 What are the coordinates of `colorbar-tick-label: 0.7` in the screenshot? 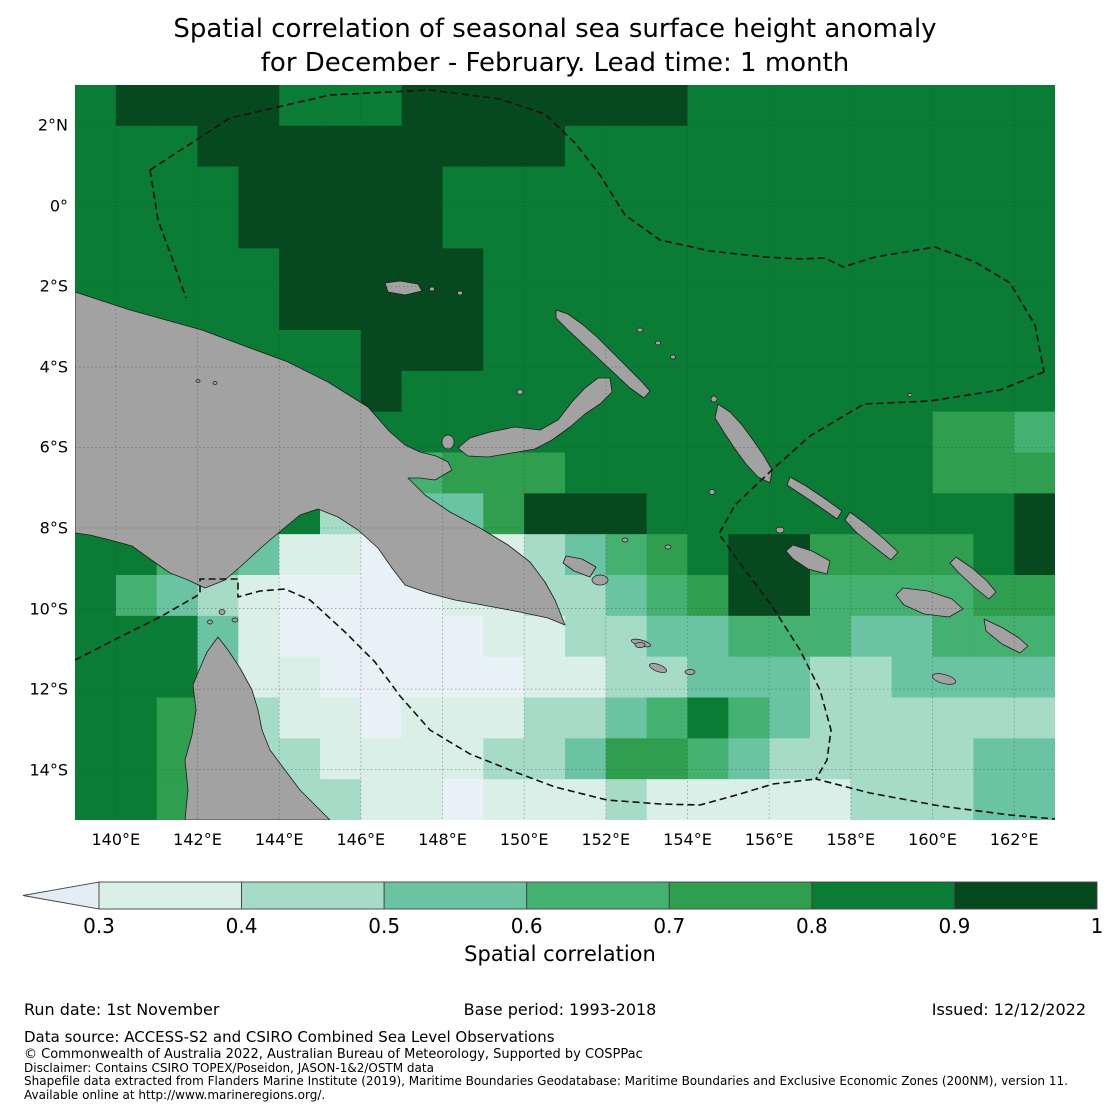 It's located at (669, 926).